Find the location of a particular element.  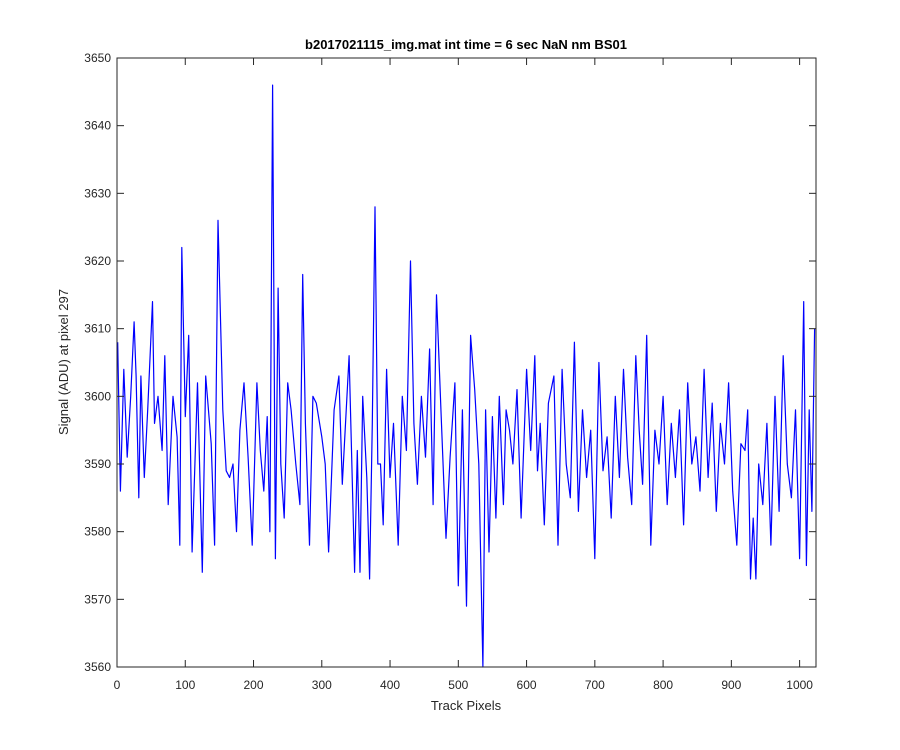

y-tick-label: 3630 is located at coordinates (97, 193).